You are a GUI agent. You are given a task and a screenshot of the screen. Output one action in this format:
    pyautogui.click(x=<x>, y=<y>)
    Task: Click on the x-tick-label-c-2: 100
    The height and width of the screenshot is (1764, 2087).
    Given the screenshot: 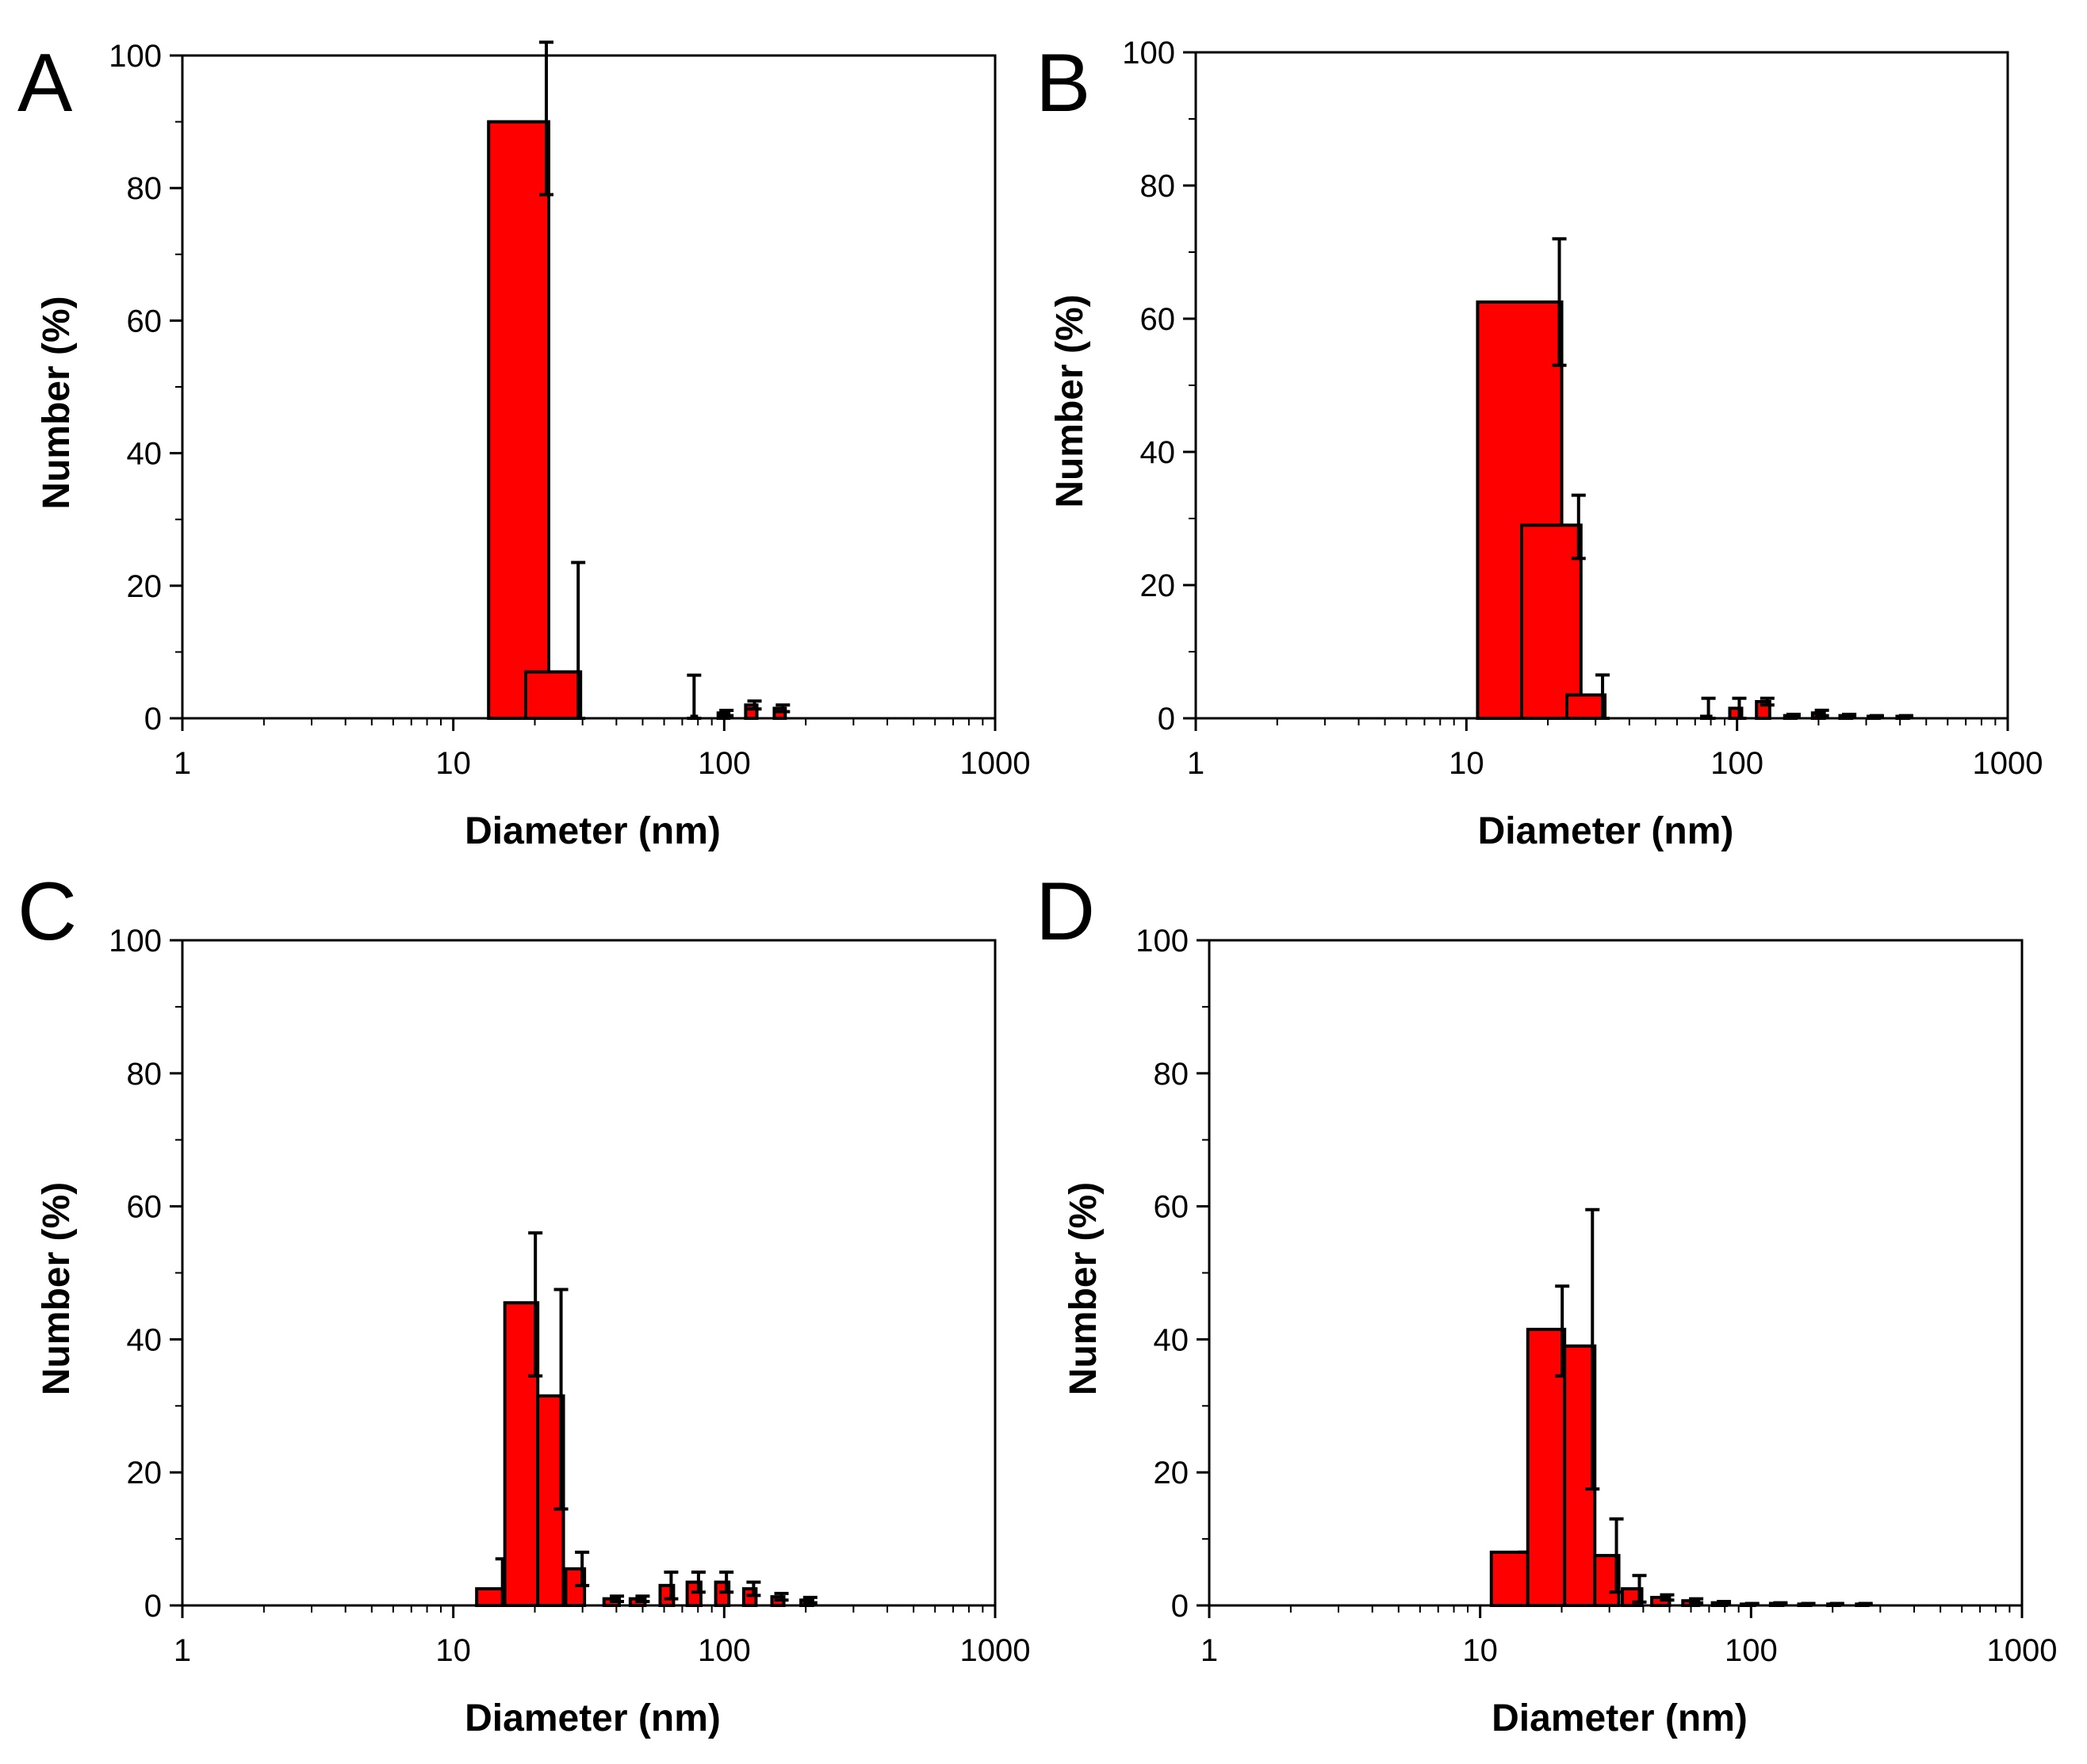 What is the action you would take?
    pyautogui.click(x=724, y=1650)
    